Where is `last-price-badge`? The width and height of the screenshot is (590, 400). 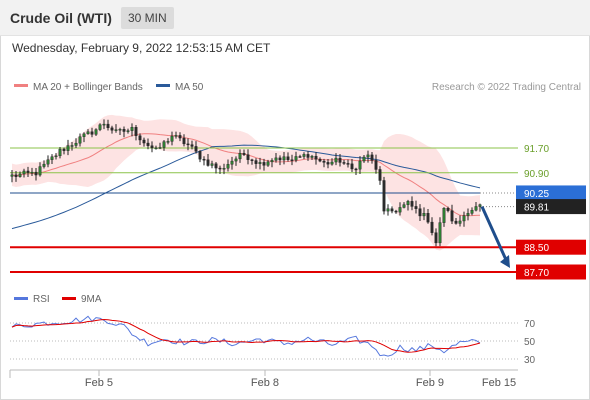
last-price-badge is located at coordinates (551, 207).